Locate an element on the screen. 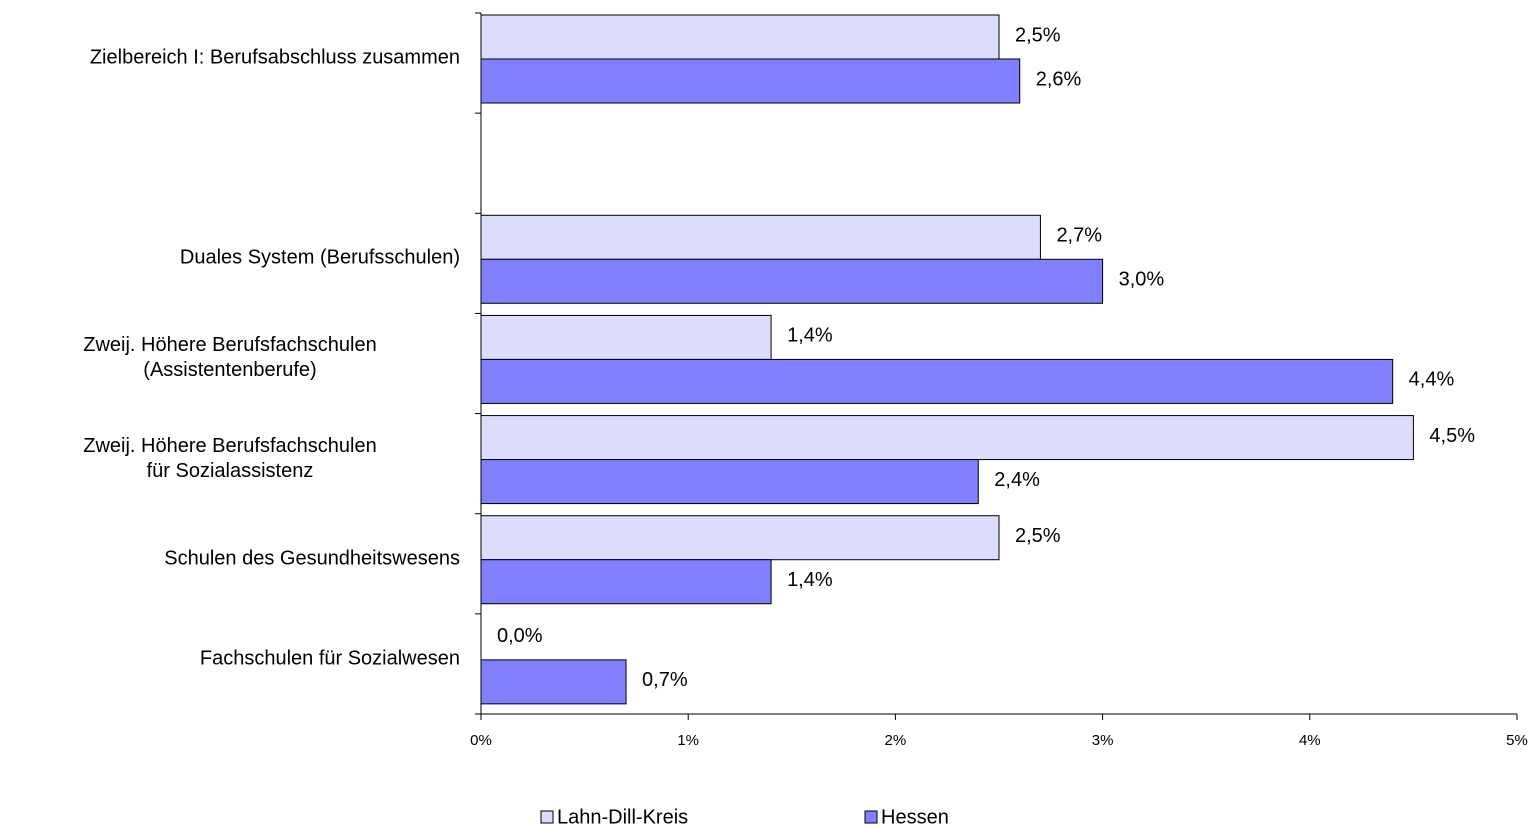 The width and height of the screenshot is (1536, 829). x-tick-label: 5% is located at coordinates (1517, 740).